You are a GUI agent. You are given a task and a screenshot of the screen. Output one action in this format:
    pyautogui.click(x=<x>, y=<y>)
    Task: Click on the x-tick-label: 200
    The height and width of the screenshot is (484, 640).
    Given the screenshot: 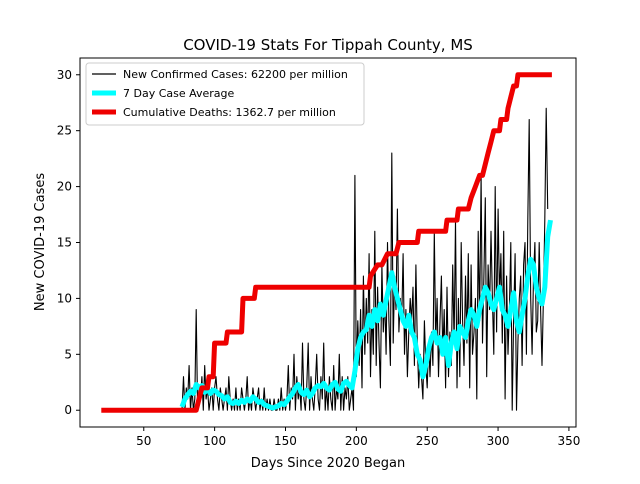 What is the action you would take?
    pyautogui.click(x=356, y=441)
    